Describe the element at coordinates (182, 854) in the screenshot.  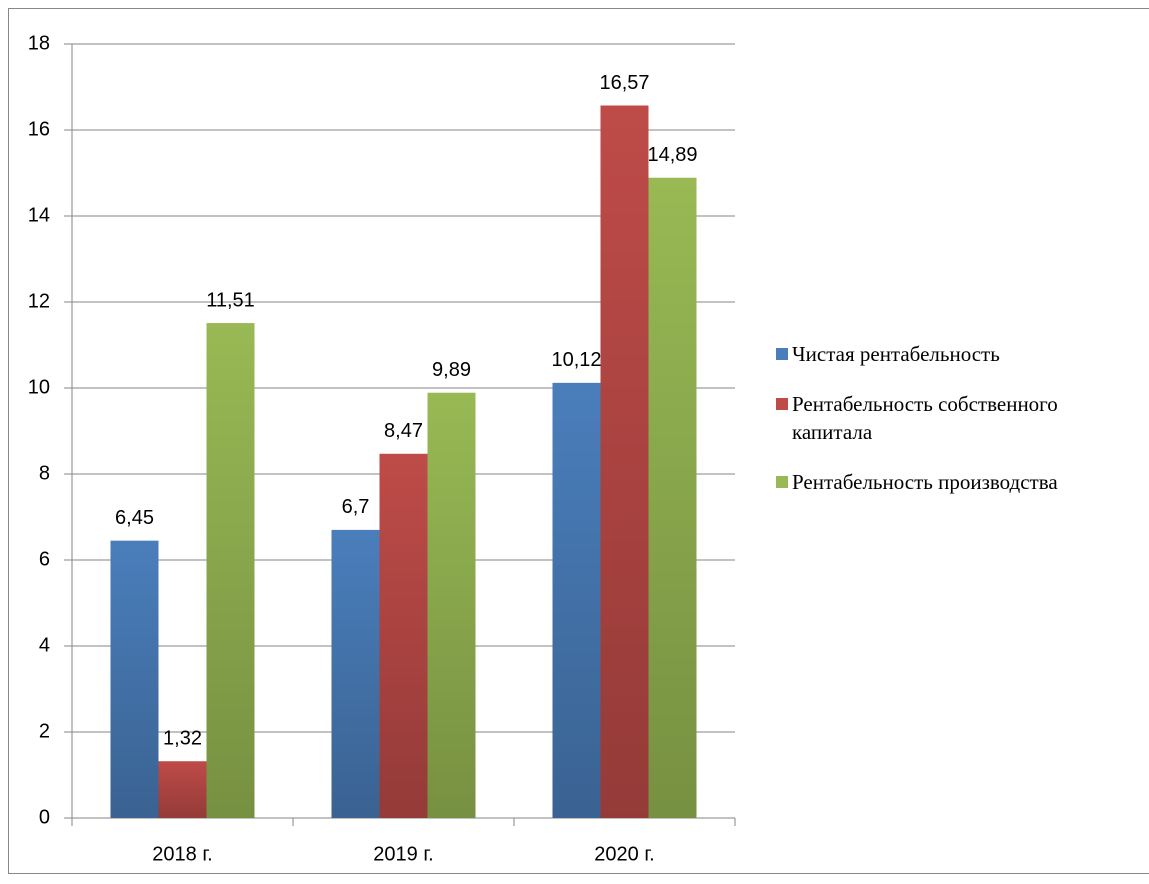
I see `x-tick-label: 2018 г.` at that location.